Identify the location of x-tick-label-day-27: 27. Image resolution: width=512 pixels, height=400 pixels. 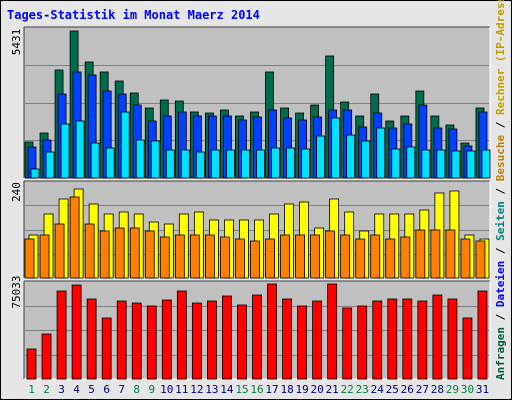
(422, 389).